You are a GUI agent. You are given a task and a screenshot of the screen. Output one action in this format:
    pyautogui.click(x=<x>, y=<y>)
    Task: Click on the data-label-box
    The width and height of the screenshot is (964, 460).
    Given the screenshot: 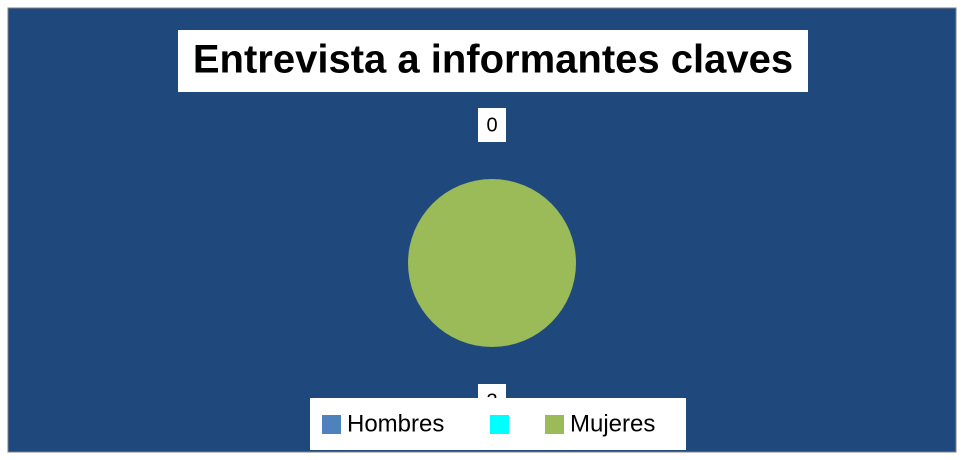 What is the action you would take?
    pyautogui.click(x=492, y=125)
    